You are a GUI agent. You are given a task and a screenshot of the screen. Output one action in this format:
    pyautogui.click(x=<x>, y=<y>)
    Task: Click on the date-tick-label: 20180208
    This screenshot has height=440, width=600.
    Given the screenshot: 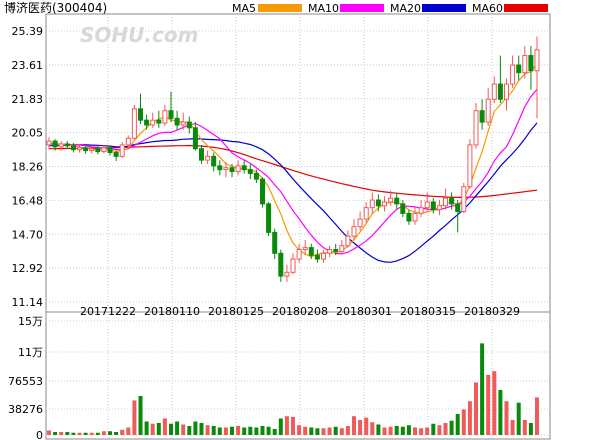 What is the action you would take?
    pyautogui.click(x=300, y=311)
    